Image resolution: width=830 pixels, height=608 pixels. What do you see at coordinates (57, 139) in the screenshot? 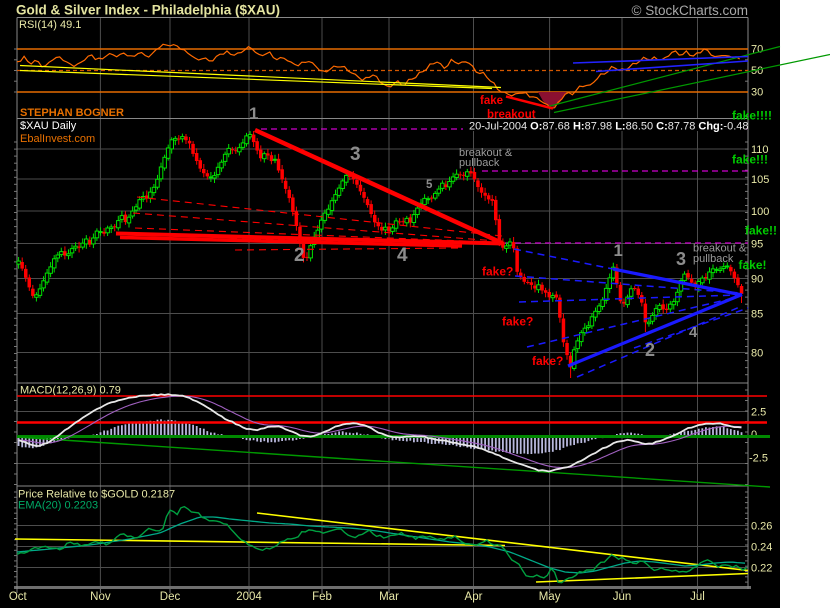
I see `svg-text: EbalInvest.com` at bounding box center [57, 139].